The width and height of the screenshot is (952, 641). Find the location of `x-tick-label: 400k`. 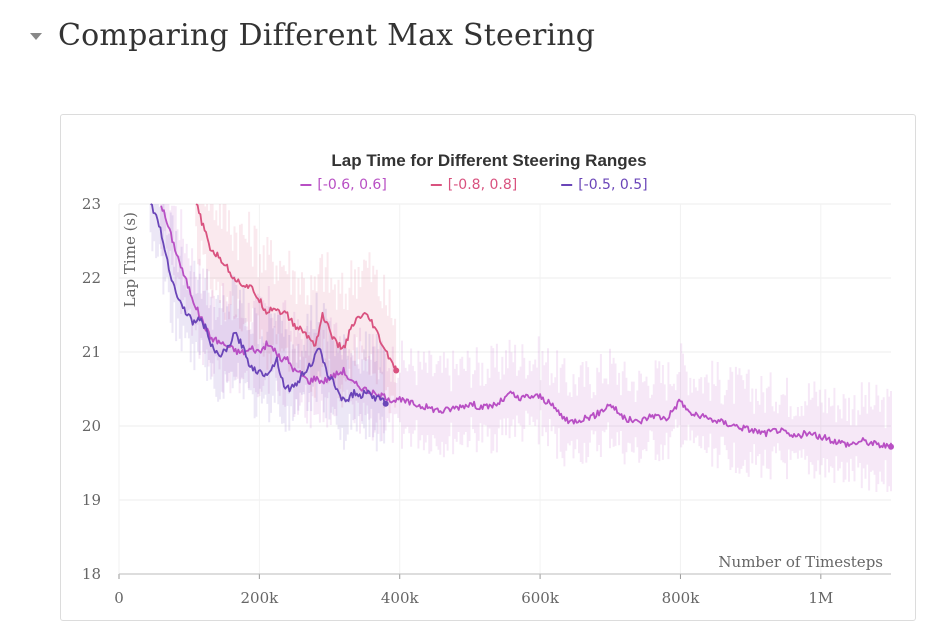

x-tick-label: 400k is located at coordinates (400, 598).